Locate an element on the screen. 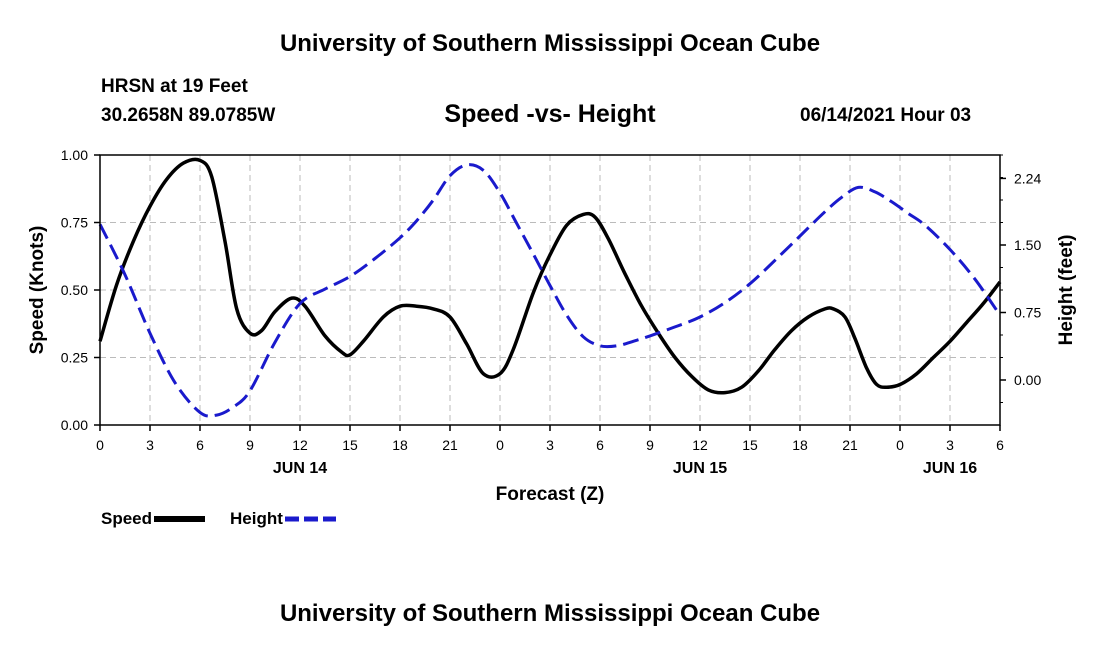  y-tick-label: 0.50 is located at coordinates (74, 290).